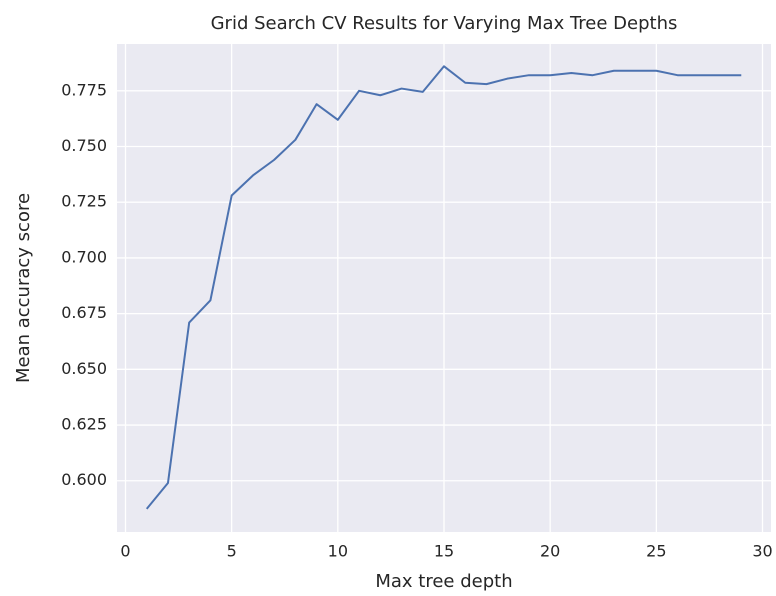 The height and width of the screenshot is (596, 776). What do you see at coordinates (84, 201) in the screenshot?
I see `y-tick-label: 0.725` at bounding box center [84, 201].